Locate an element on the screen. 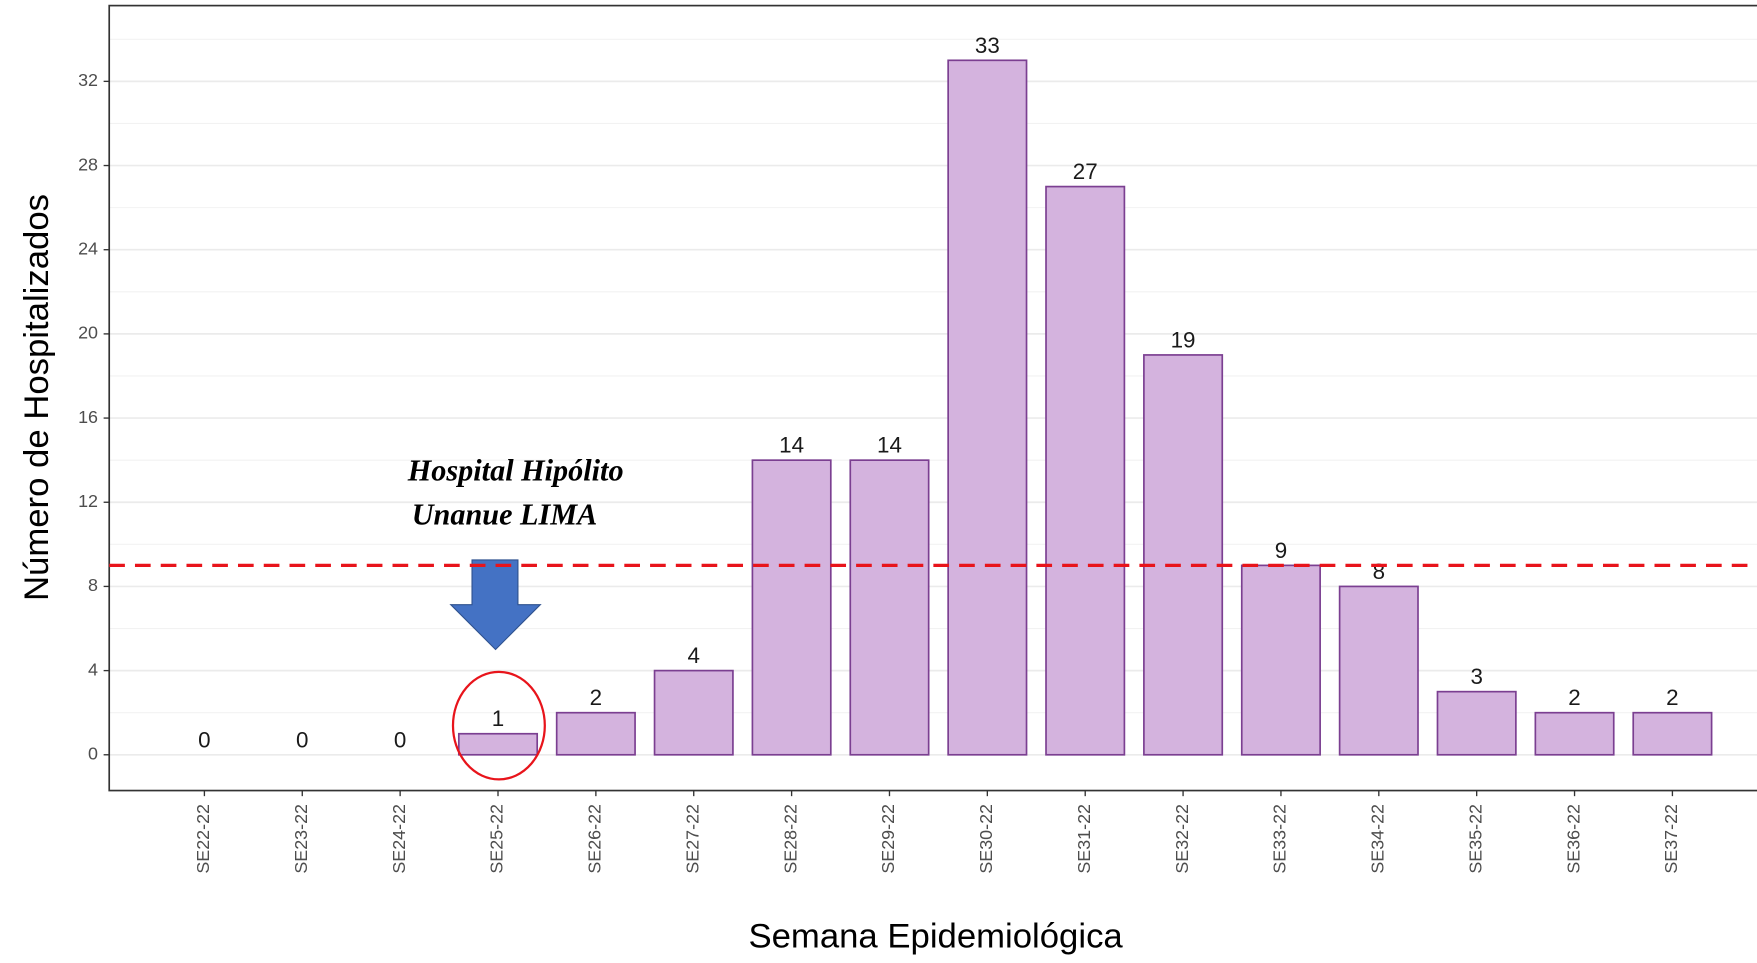 This screenshot has width=1757, height=963. x-tick-label: SE33-22 is located at coordinates (1280, 839).